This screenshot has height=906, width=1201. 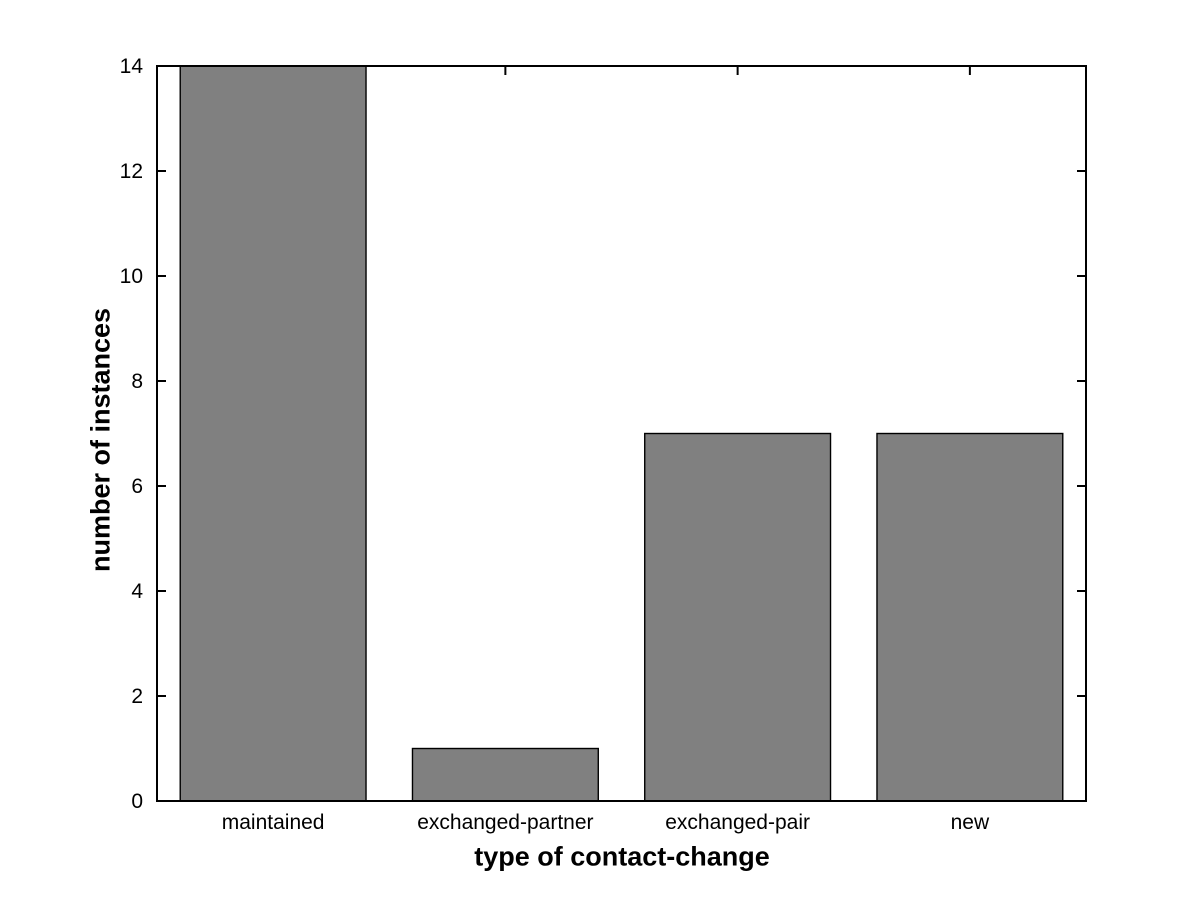 I want to click on x-tick-label: new, so click(x=970, y=822).